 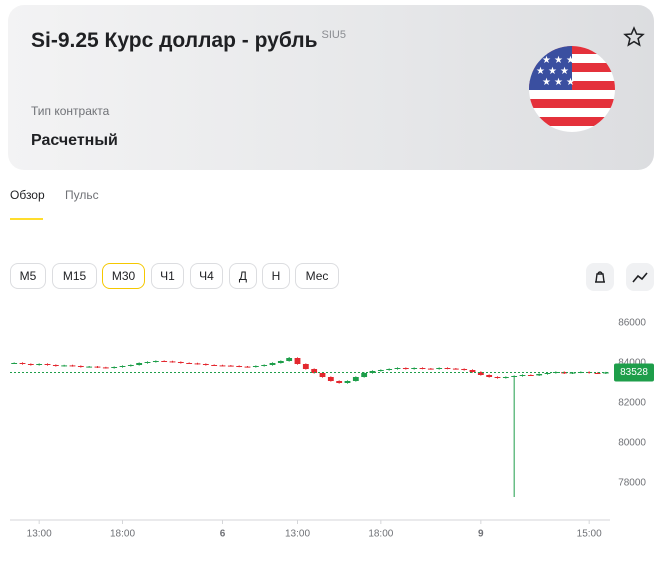 What do you see at coordinates (243, 276) in the screenshot?
I see `timeframe-button: Д` at bounding box center [243, 276].